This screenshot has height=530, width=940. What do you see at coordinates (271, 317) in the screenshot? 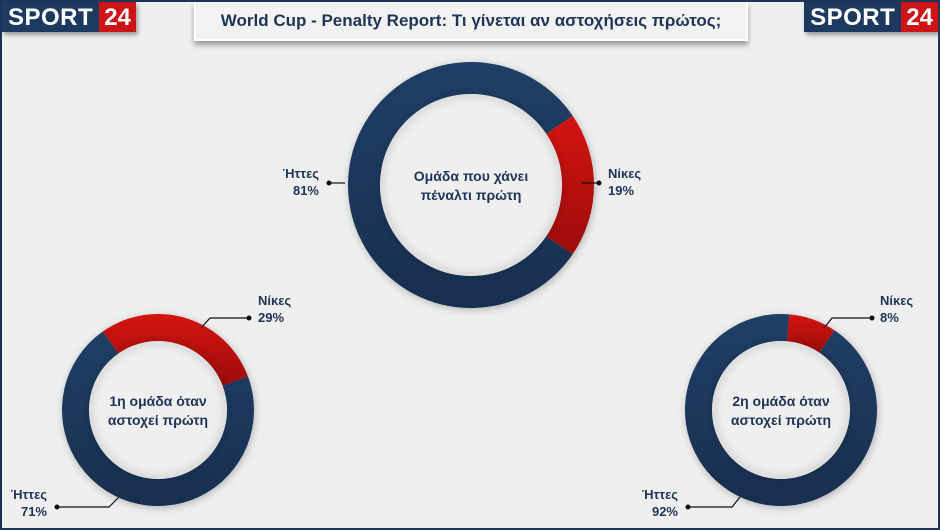
I see `wins-value: 29%` at bounding box center [271, 317].